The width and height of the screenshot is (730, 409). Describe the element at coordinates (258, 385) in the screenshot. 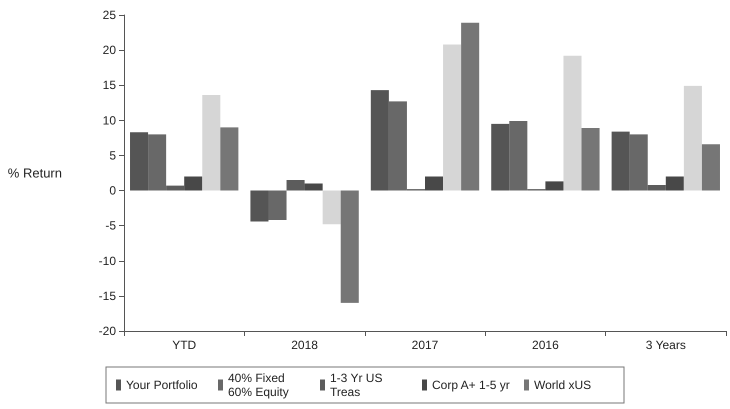

I see `legend-label: 40% Fixed 60% Equity` at that location.